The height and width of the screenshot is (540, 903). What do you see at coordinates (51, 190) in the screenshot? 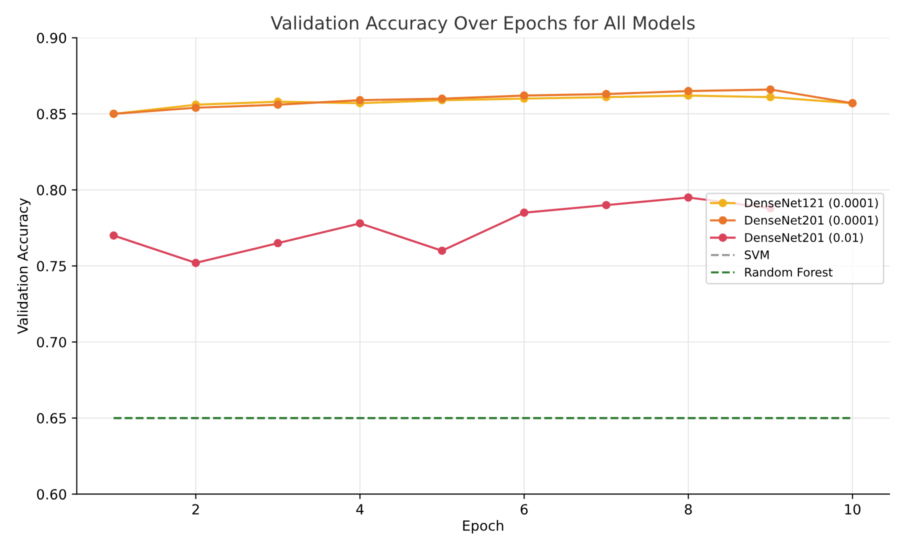
I see `y-tick-label: 0.80` at bounding box center [51, 190].